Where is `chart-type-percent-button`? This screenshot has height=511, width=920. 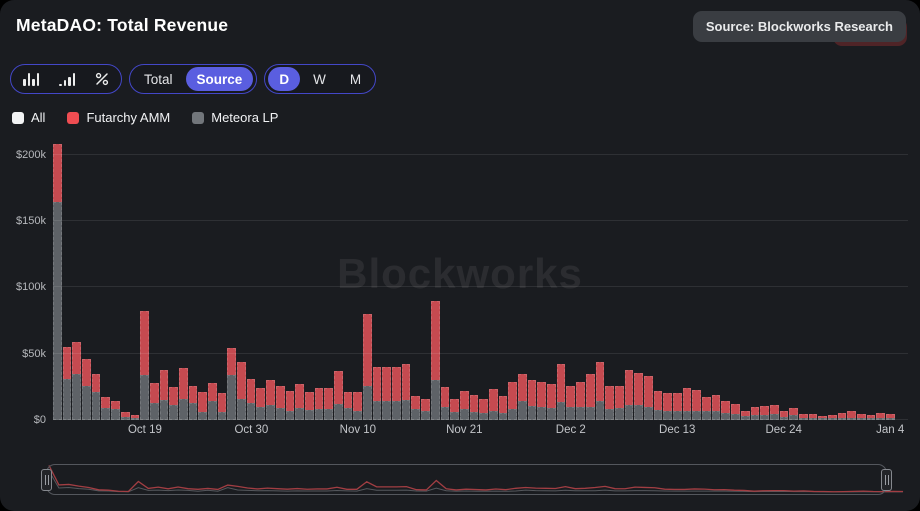
chart-type-percent-button is located at coordinates (102, 79).